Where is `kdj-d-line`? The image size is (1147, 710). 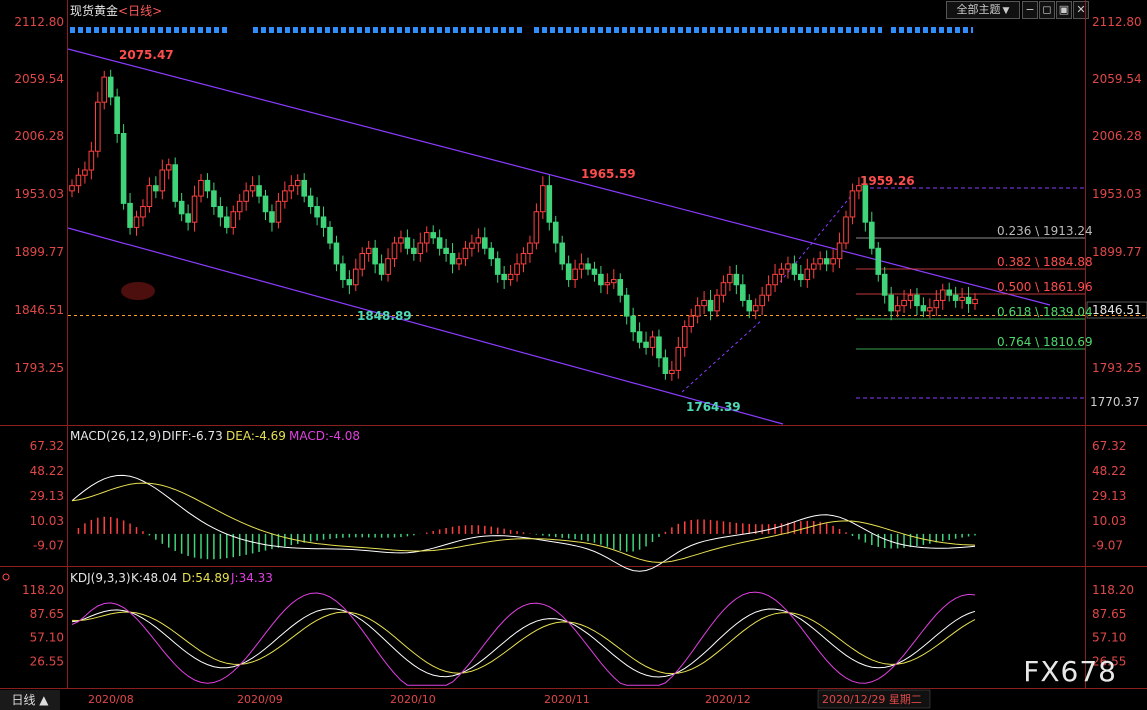
kdj-d-line is located at coordinates (523, 643).